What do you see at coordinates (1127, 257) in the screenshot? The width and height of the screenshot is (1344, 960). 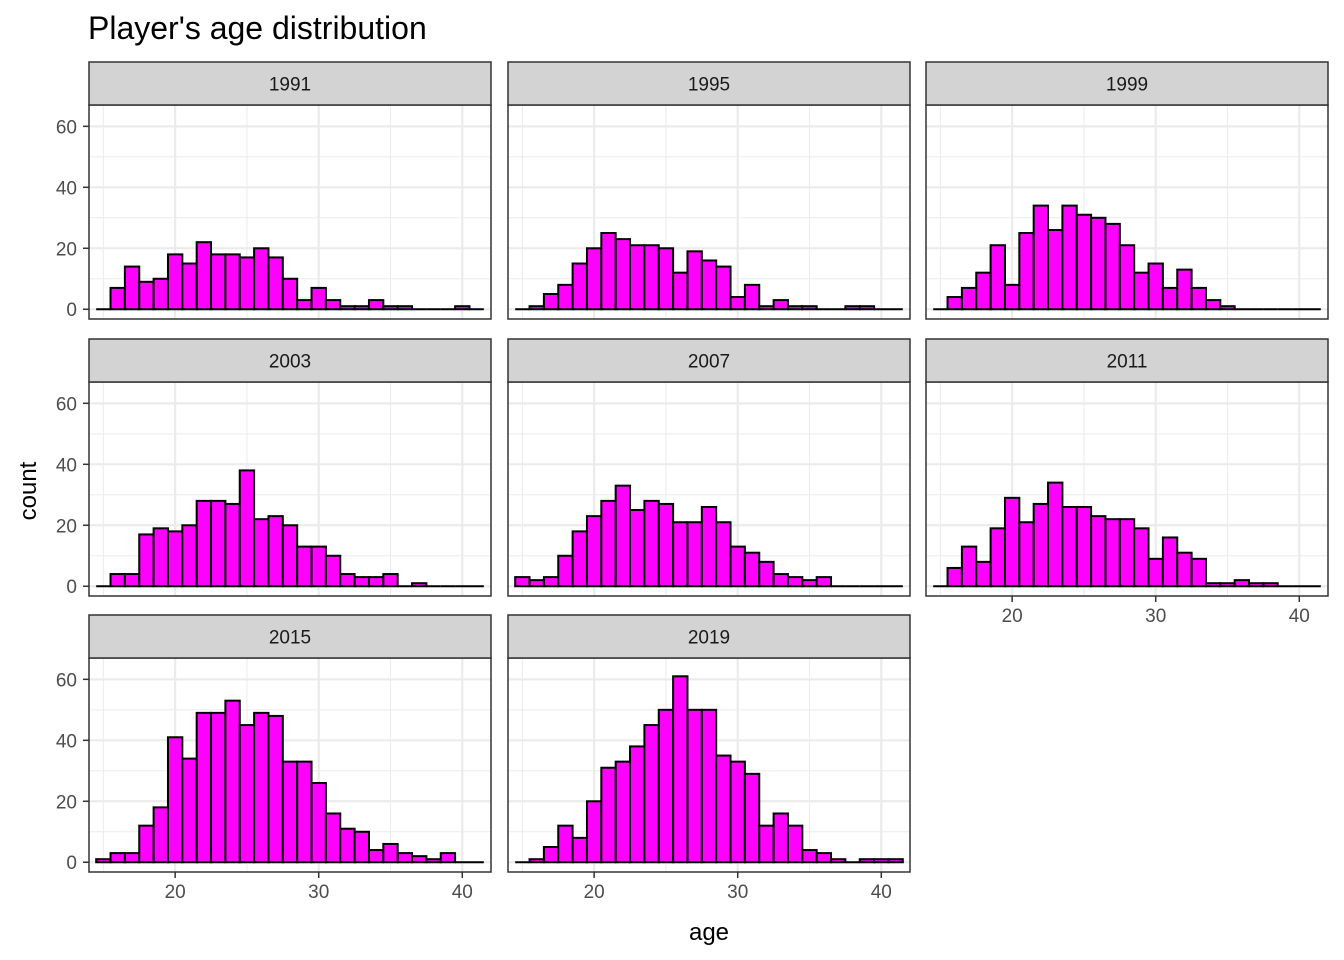 I see `histogram-bars-1999` at bounding box center [1127, 257].